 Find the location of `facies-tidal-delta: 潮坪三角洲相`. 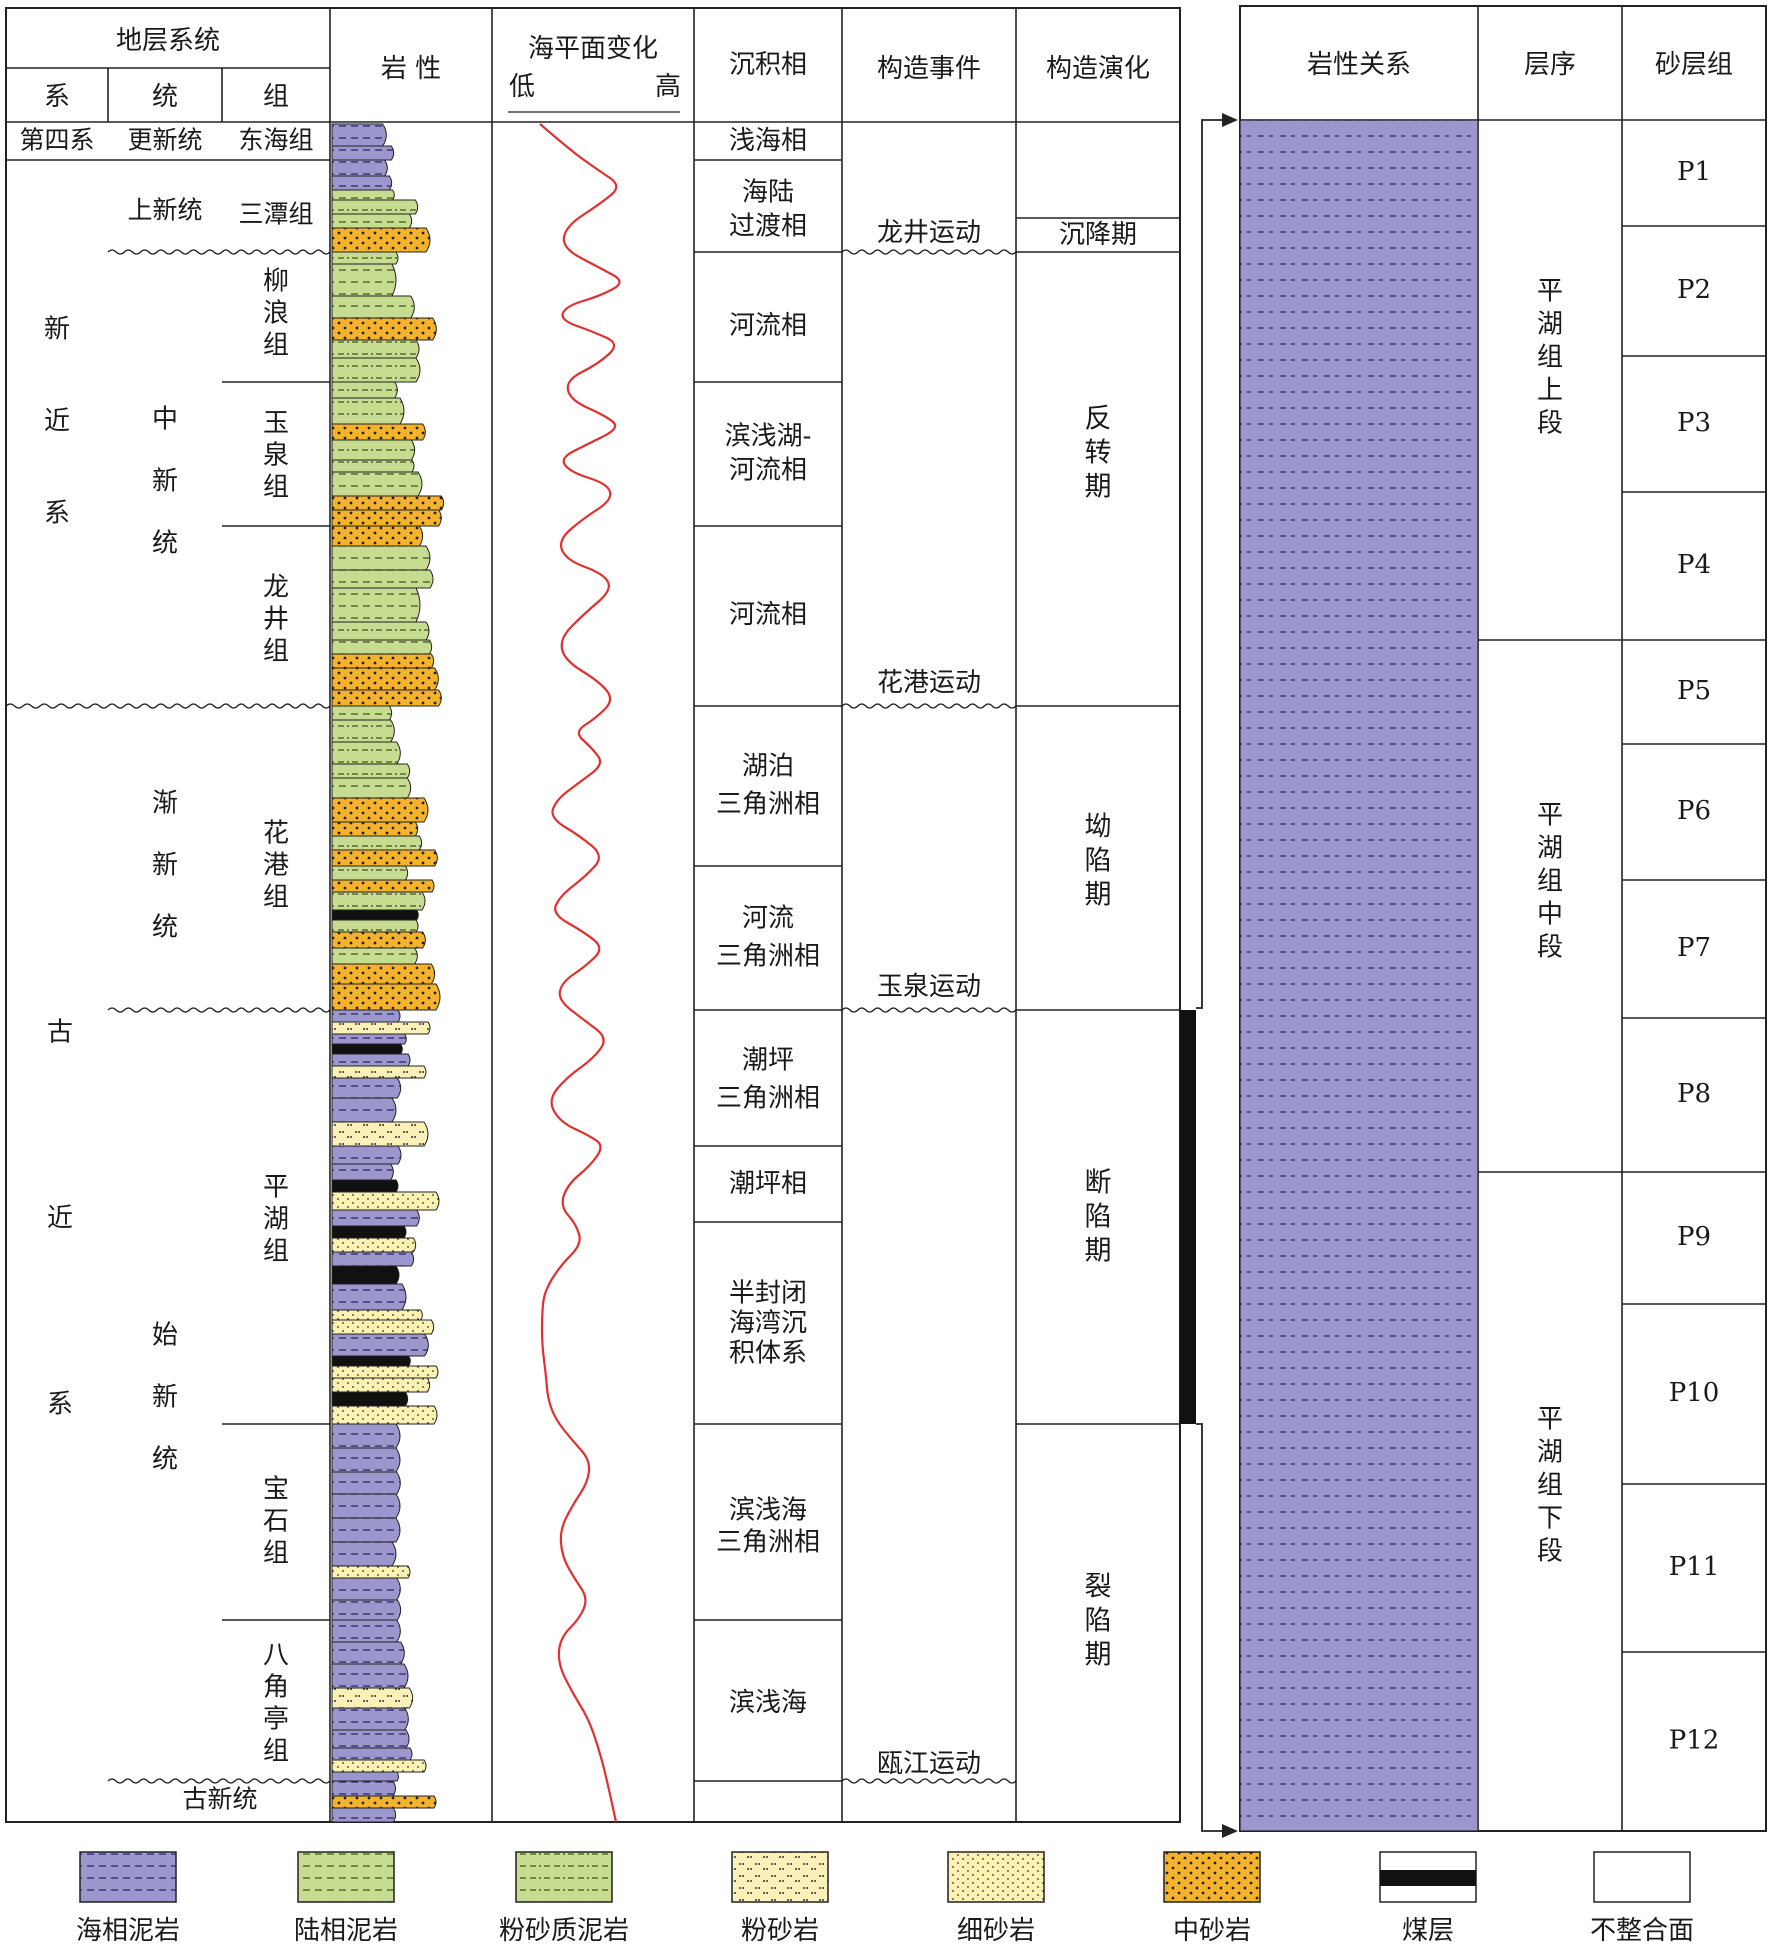

facies-tidal-delta: 潮坪三角洲相 is located at coordinates (768, 1079).